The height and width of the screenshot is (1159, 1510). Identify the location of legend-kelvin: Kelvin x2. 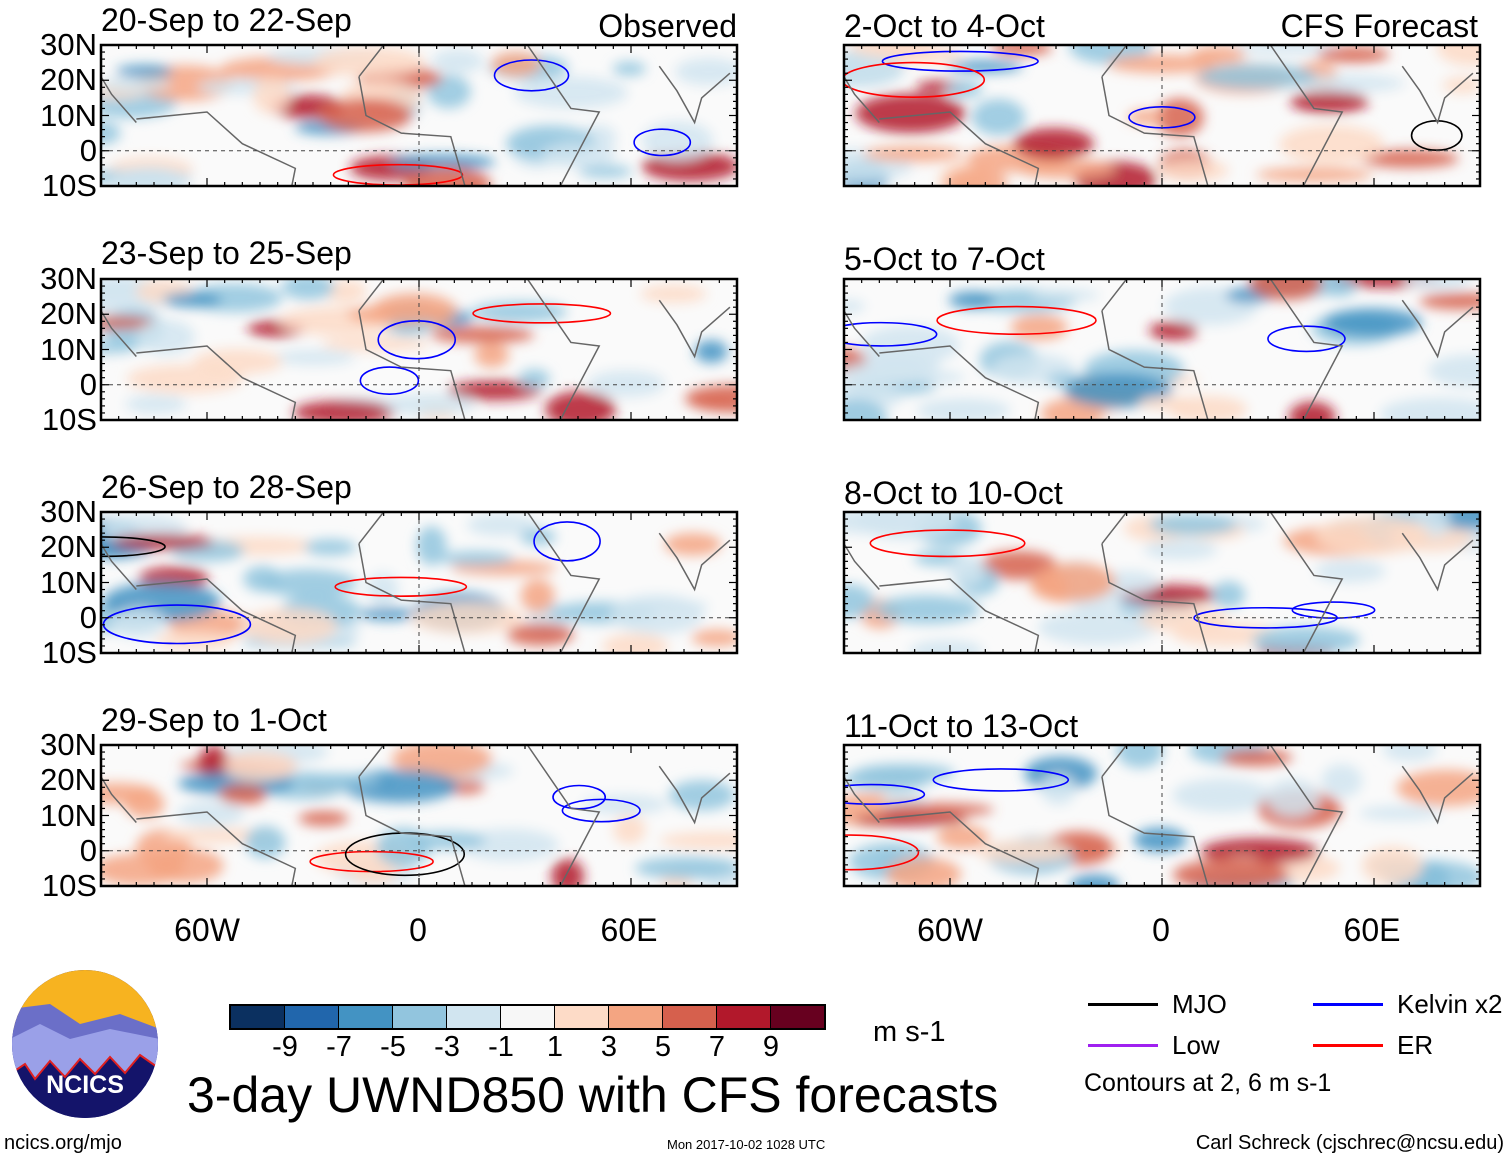
(1408, 1004).